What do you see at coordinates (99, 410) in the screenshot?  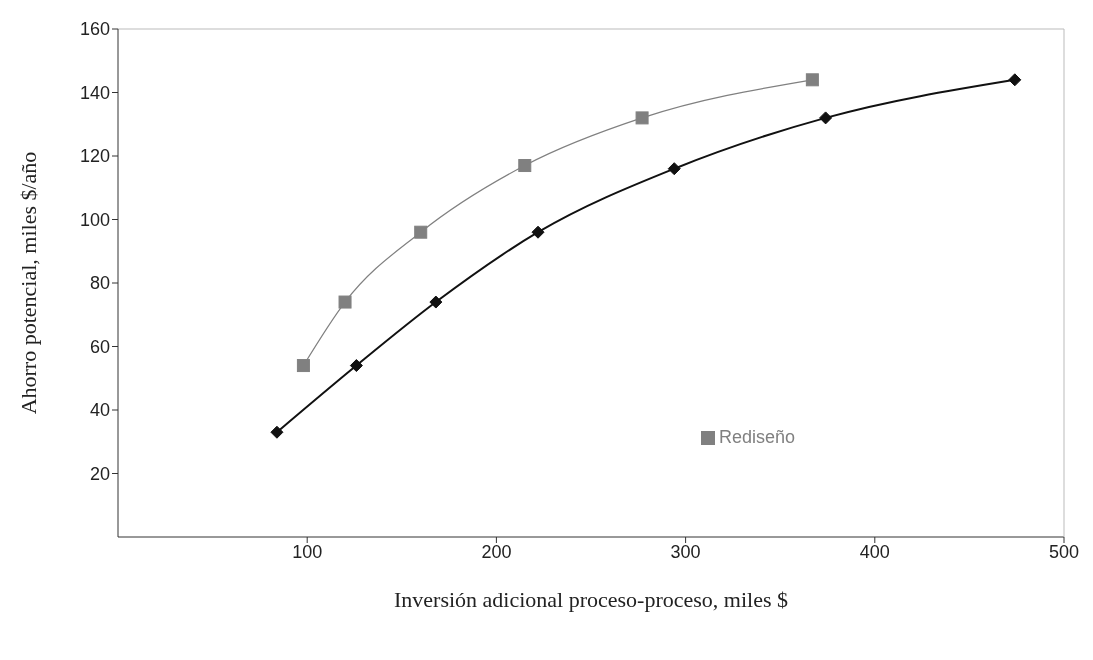 I see `y-tick-label: 40` at bounding box center [99, 410].